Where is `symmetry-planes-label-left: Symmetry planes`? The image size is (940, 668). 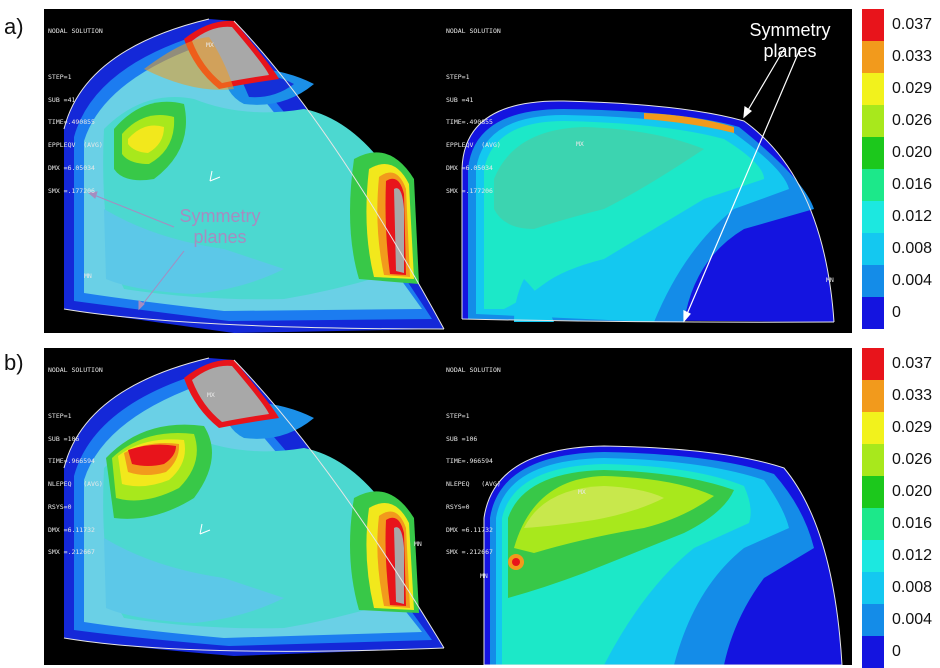
symmetry-planes-label-left: Symmetry planes is located at coordinates (220, 226).